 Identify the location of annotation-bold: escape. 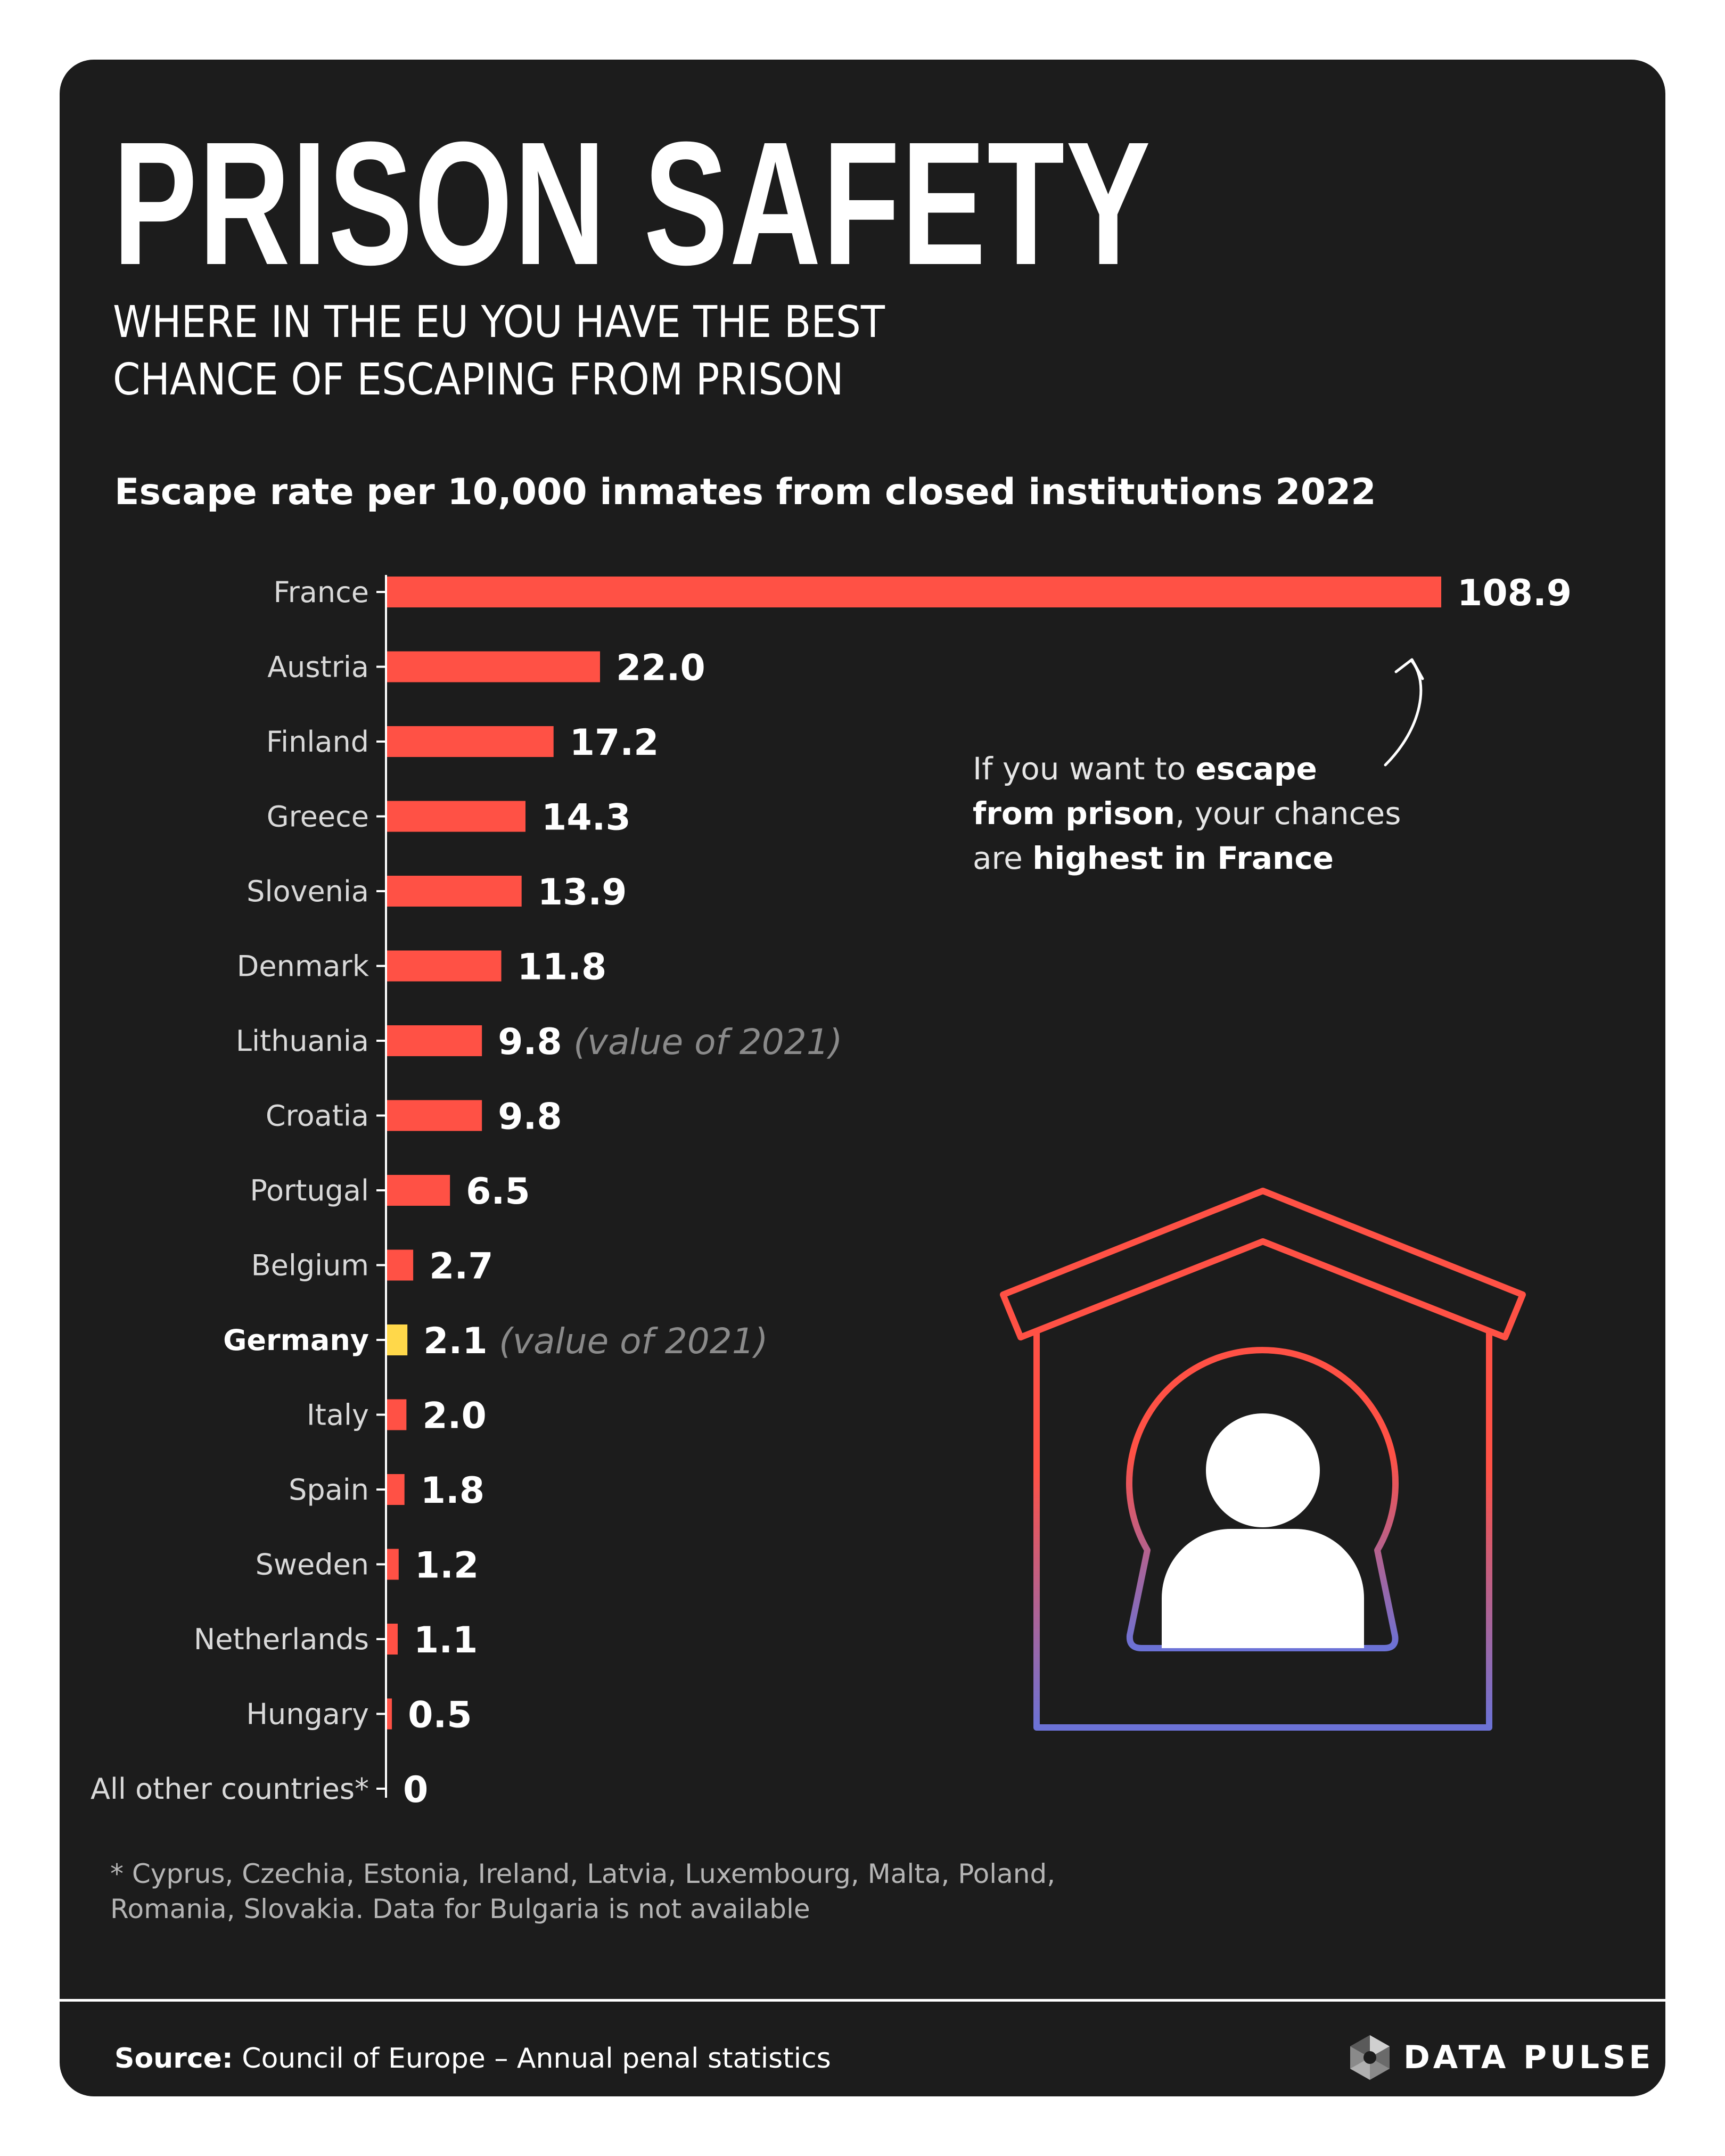
(1256, 769).